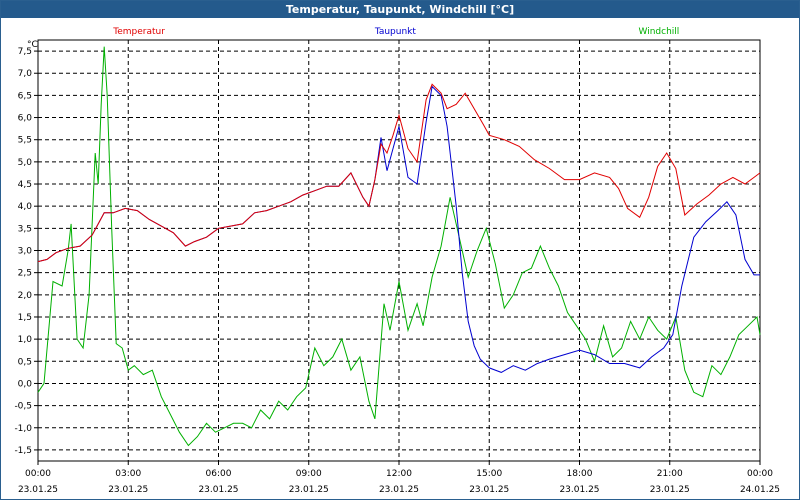 The image size is (800, 500). I want to click on legend: Temperatur Taupunkt Windchill, so click(395, 32).